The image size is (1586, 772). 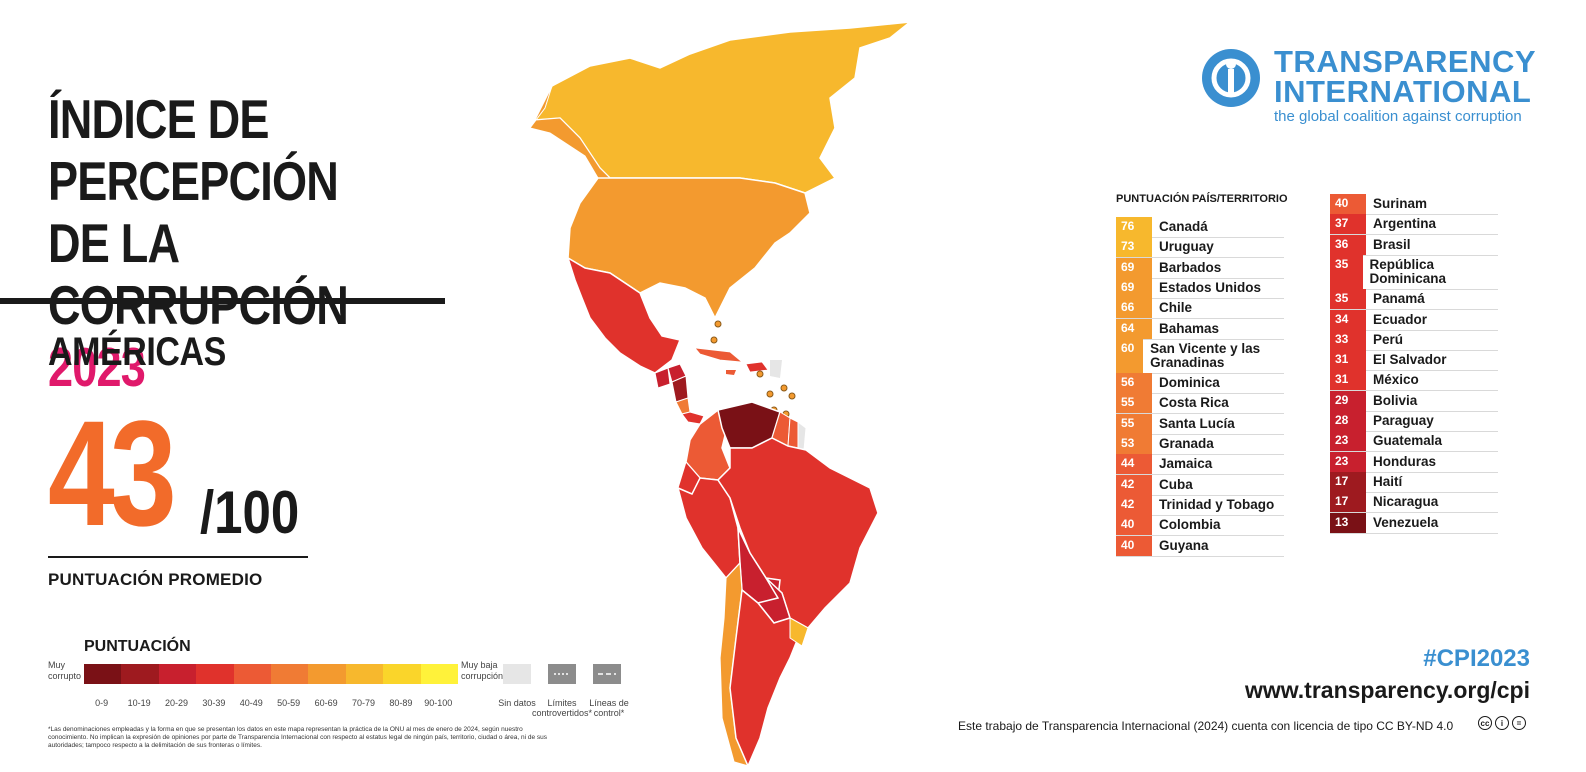 I want to click on legend-control-swatch, so click(x=607, y=674).